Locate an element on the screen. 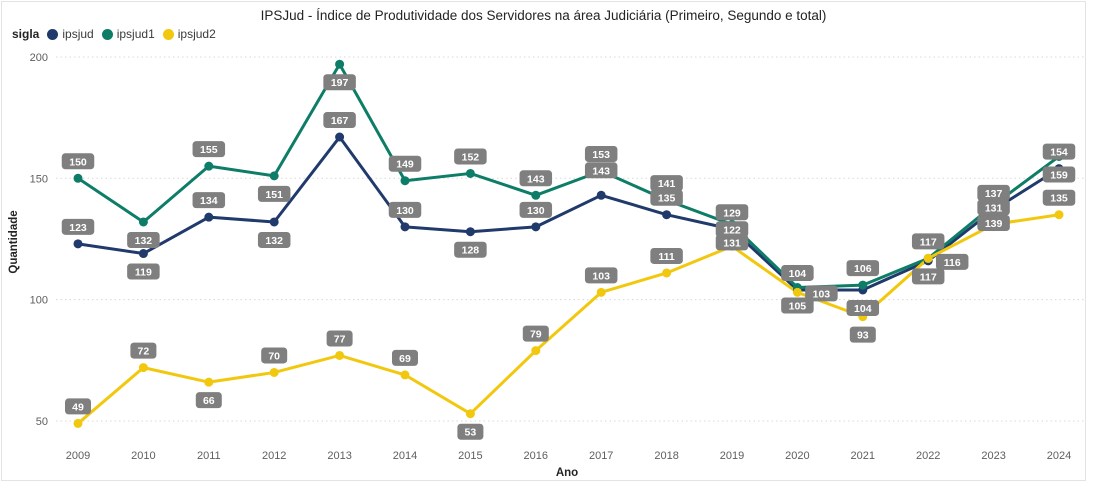 This screenshot has height=484, width=1099. svg-text: 117 is located at coordinates (928, 277).